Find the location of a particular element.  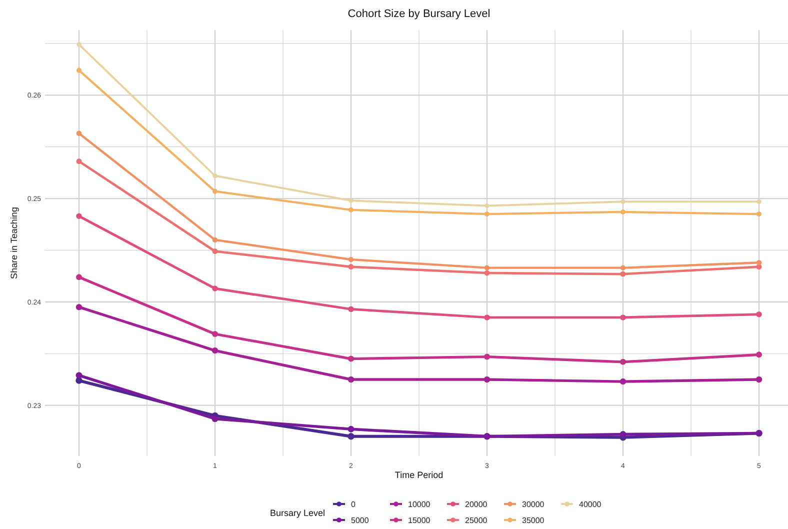

legend-label: 0 is located at coordinates (353, 504).